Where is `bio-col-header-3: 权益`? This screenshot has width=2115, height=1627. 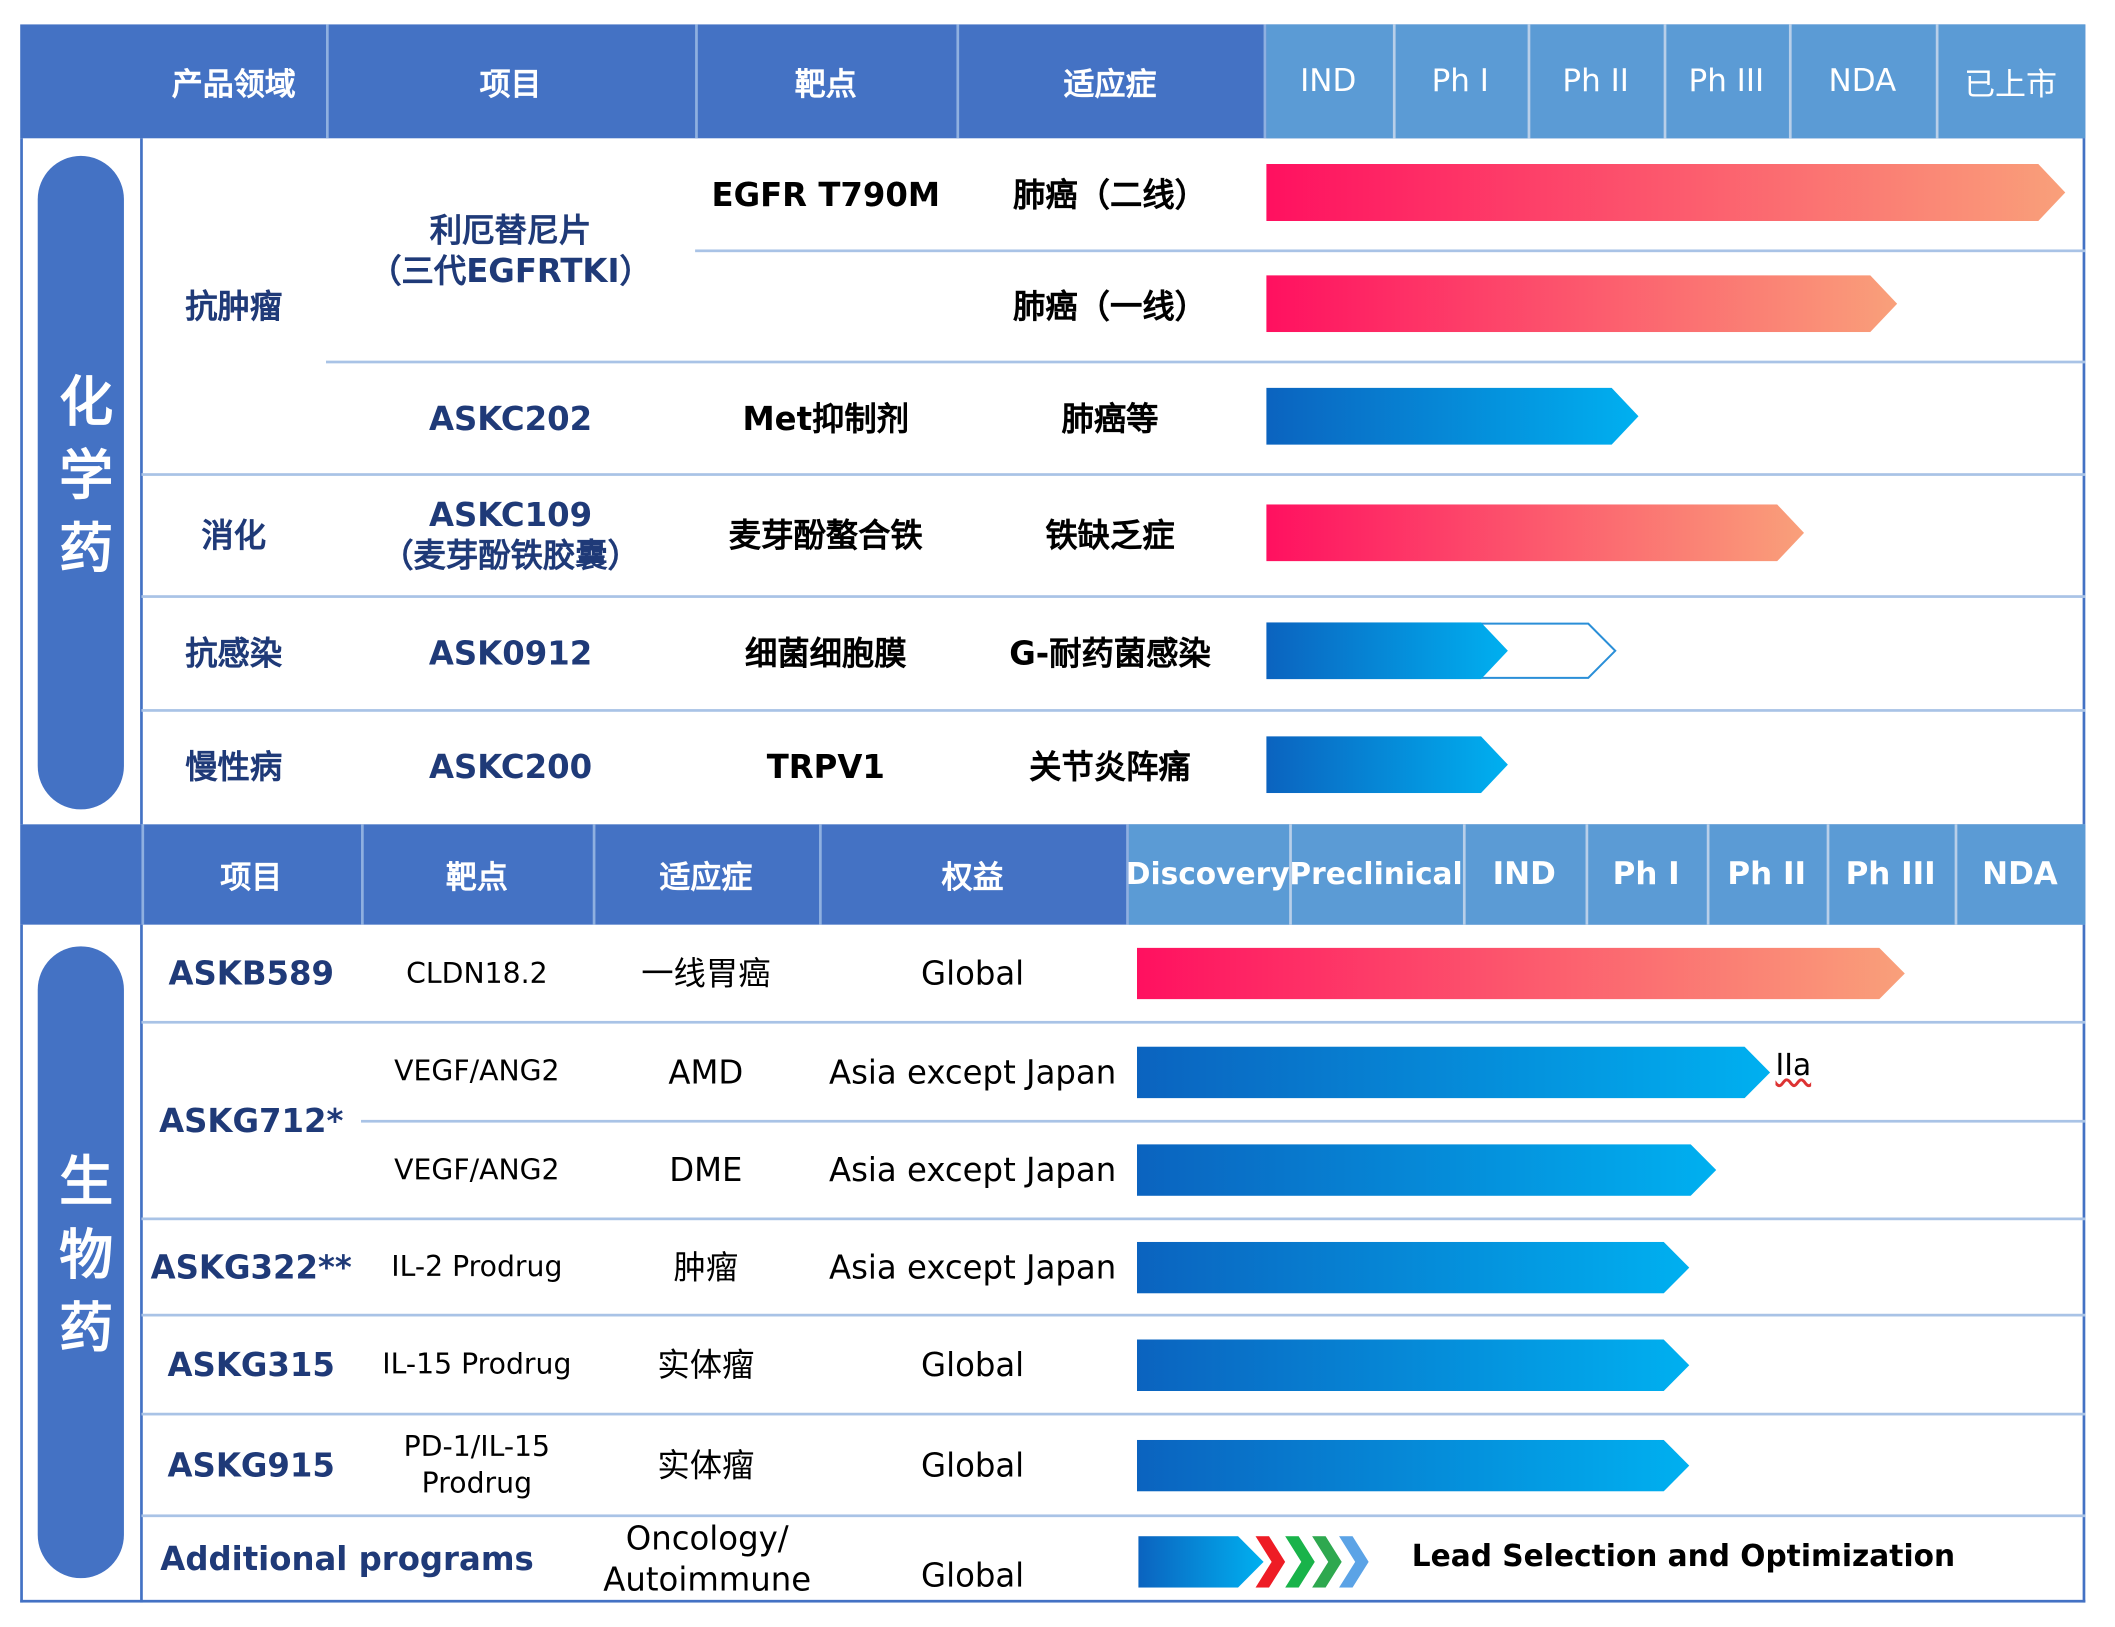
bio-col-header-3: 权益 is located at coordinates (972, 878).